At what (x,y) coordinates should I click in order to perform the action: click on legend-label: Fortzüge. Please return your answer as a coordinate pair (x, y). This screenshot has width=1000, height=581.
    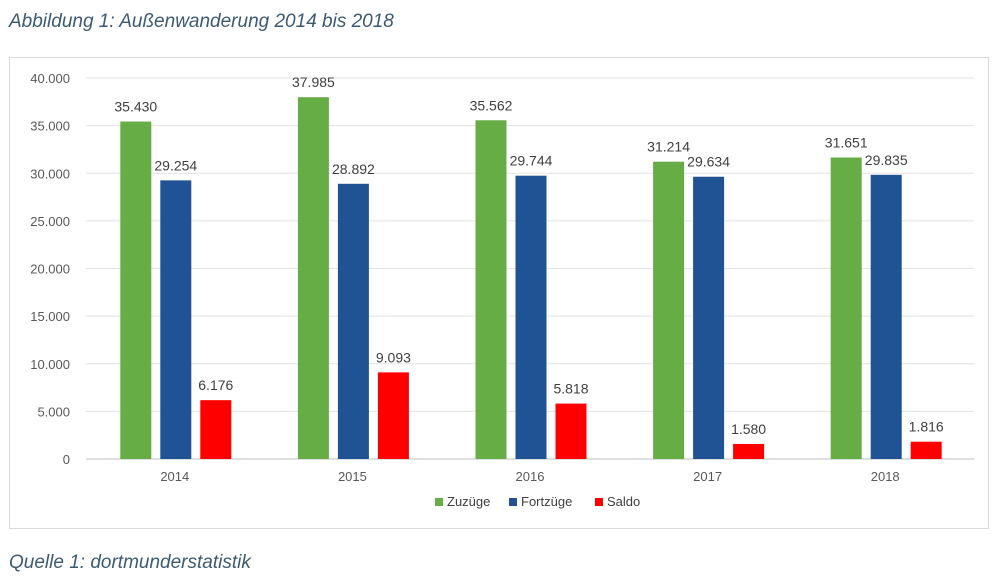
    Looking at the image, I should click on (546, 501).